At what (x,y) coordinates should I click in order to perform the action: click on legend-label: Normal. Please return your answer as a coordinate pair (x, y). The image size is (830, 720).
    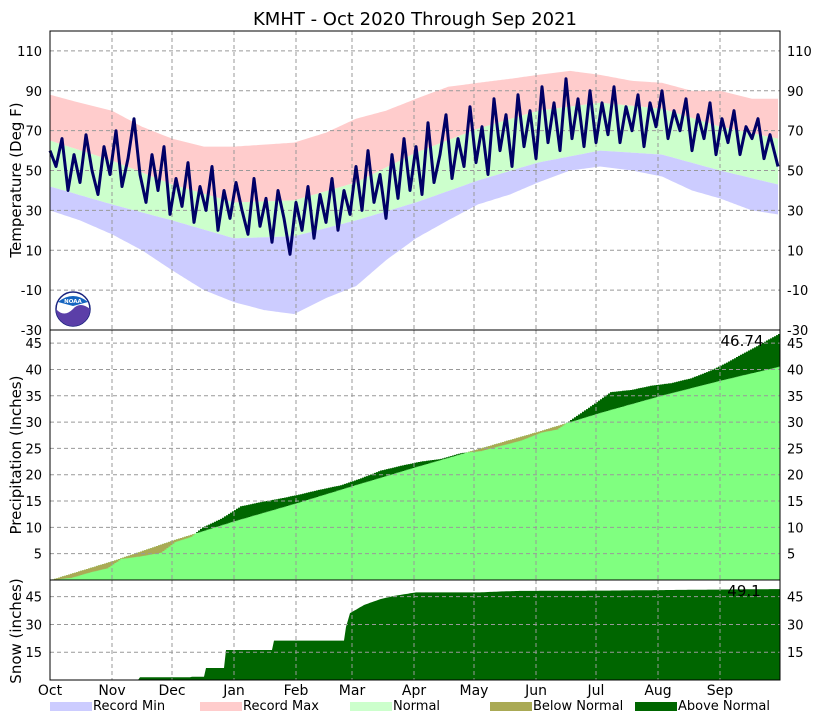
    Looking at the image, I should click on (416, 706).